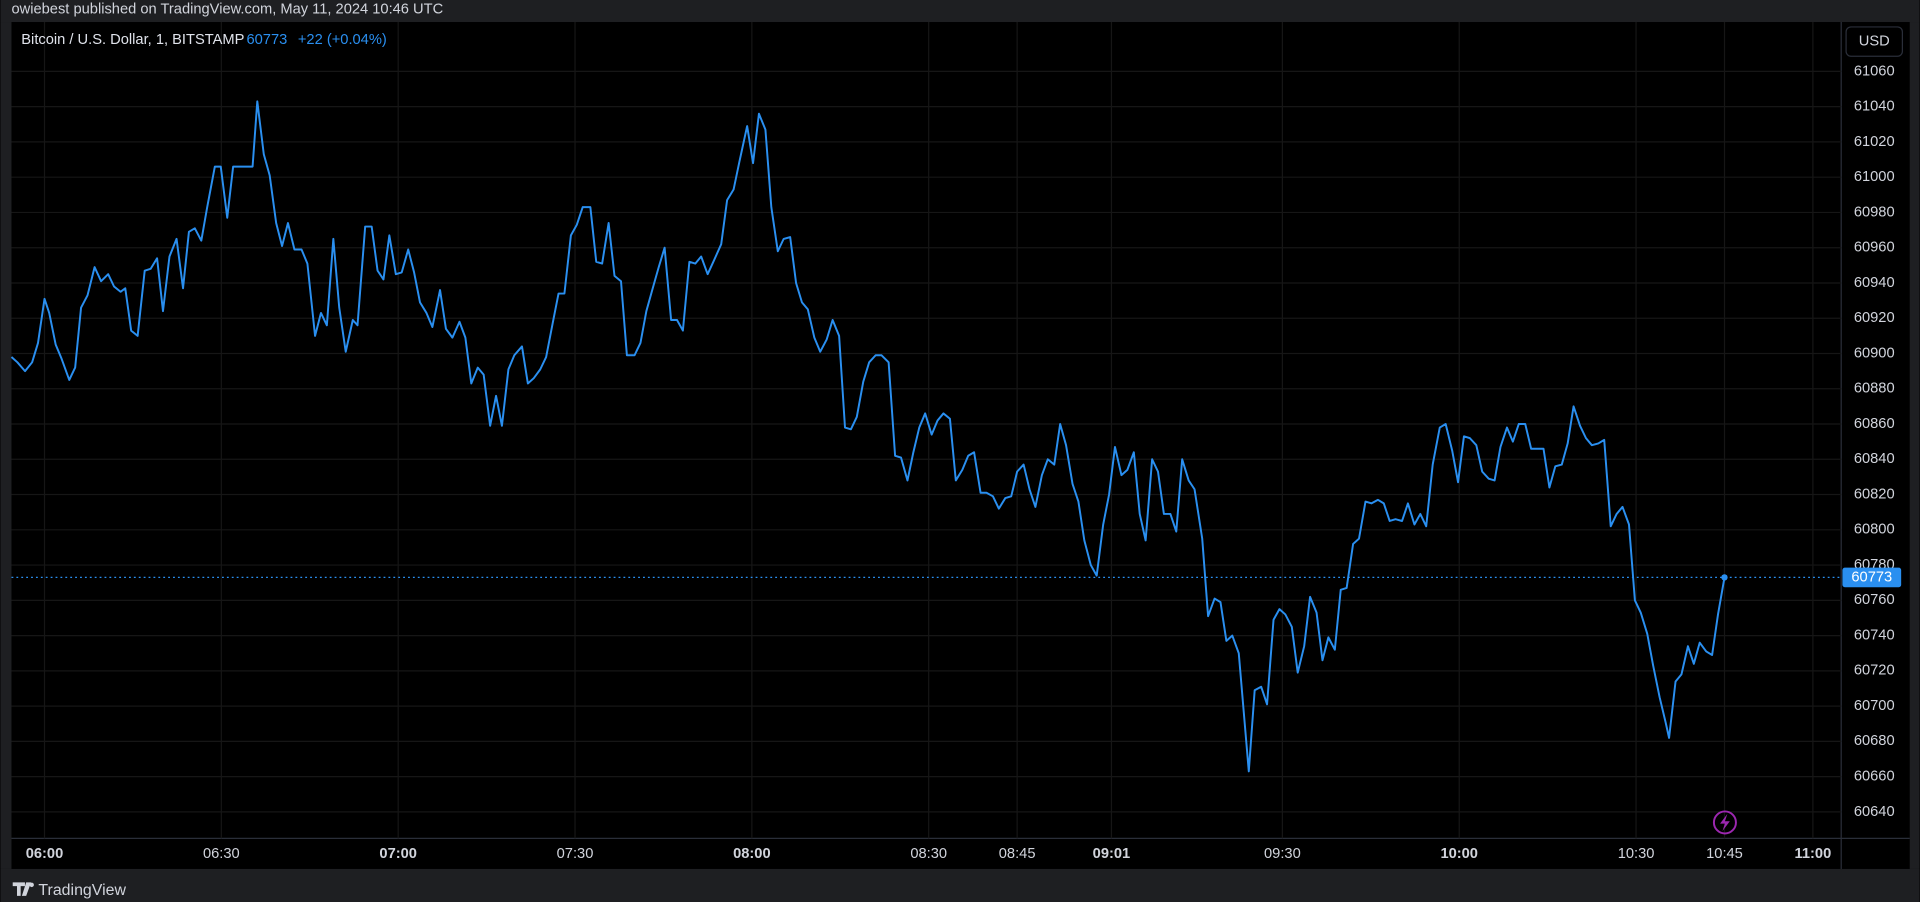 Image resolution: width=1920 pixels, height=902 pixels. What do you see at coordinates (1724, 577) in the screenshot?
I see `last-point` at bounding box center [1724, 577].